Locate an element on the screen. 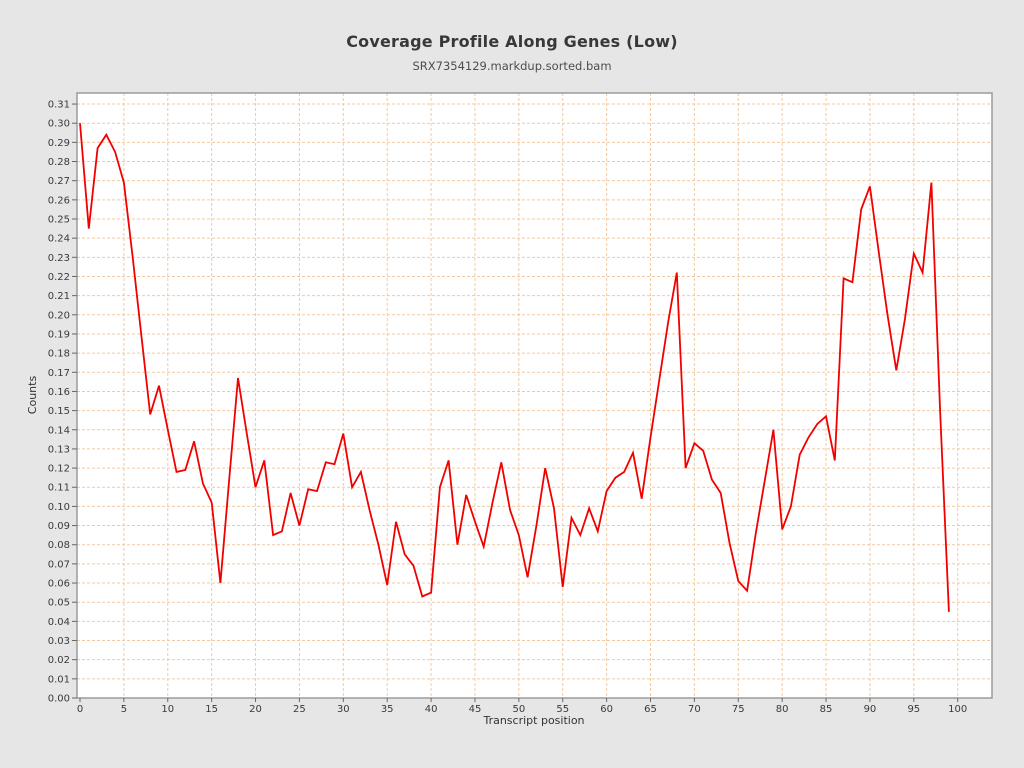 This screenshot has width=1024, height=768. y-tick-label: 0.02 is located at coordinates (59, 660).